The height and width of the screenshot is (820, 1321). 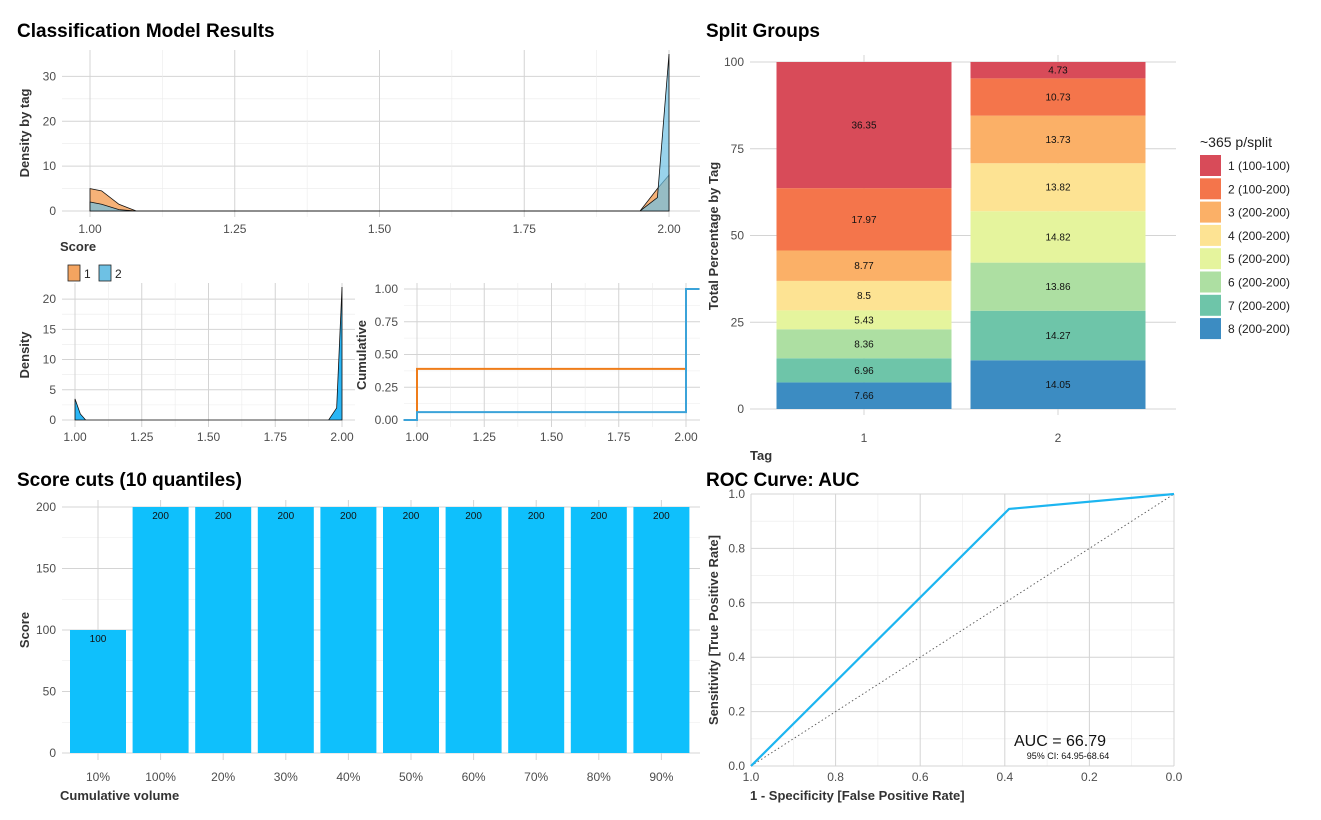 I want to click on split-legend-label: 4 (200-200), so click(x=1259, y=236).